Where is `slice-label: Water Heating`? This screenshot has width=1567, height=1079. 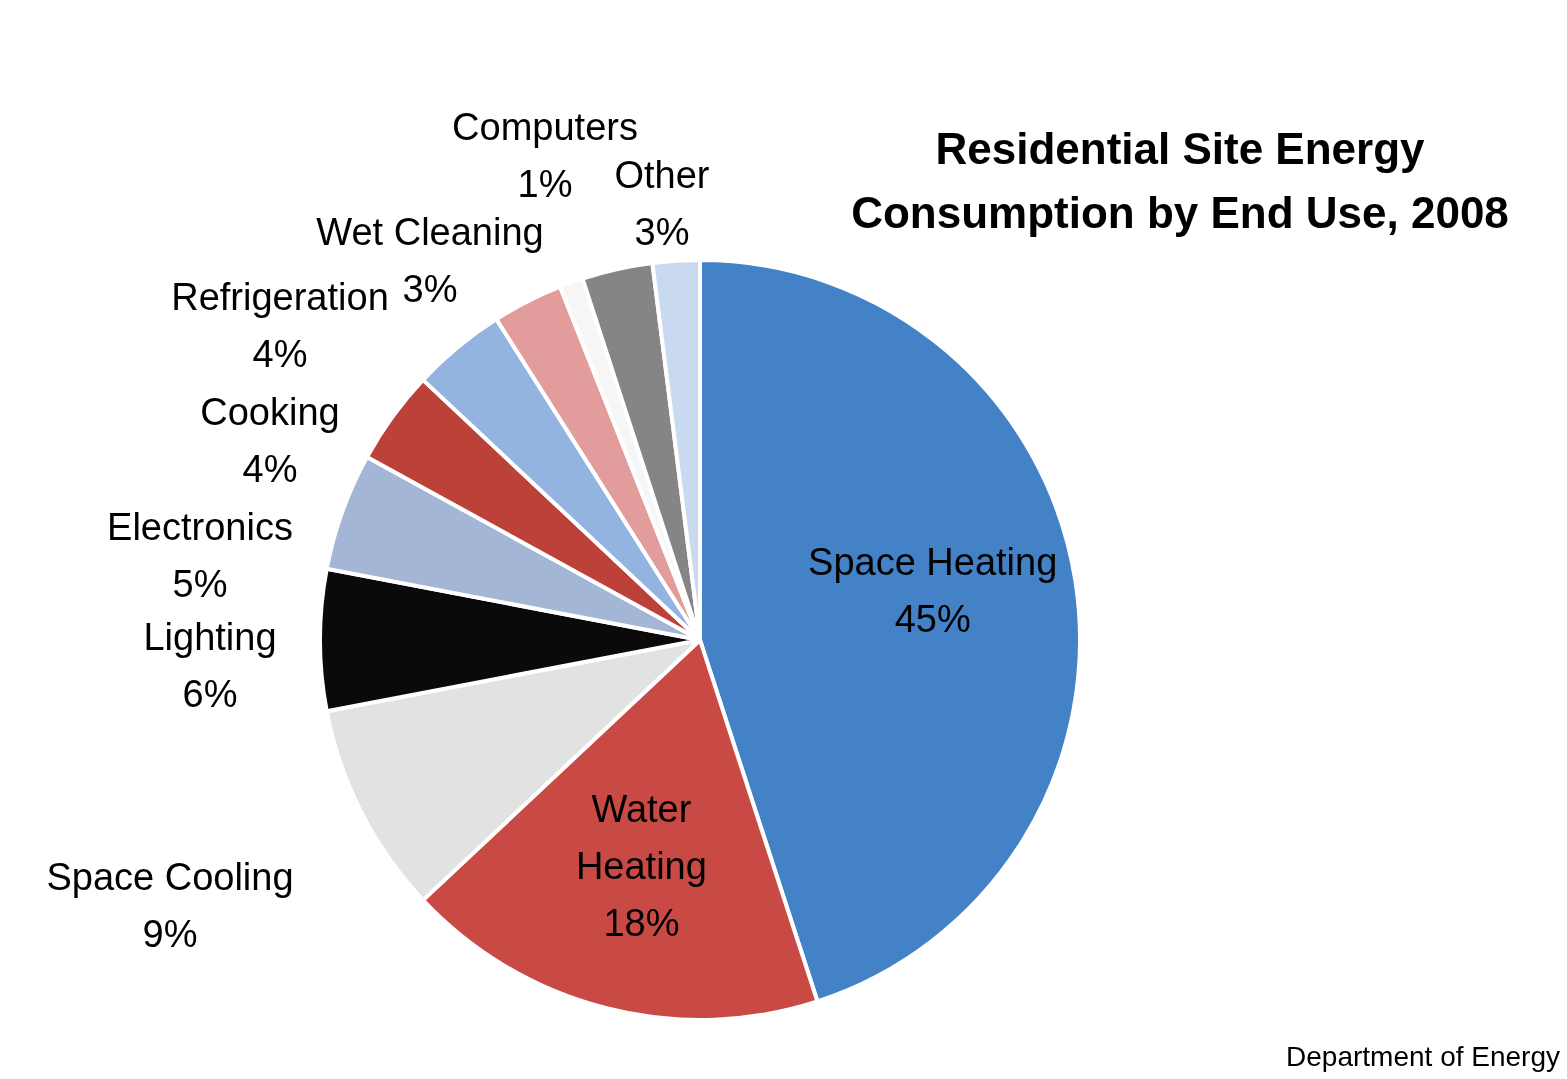
slice-label: Water Heating is located at coordinates (641, 838).